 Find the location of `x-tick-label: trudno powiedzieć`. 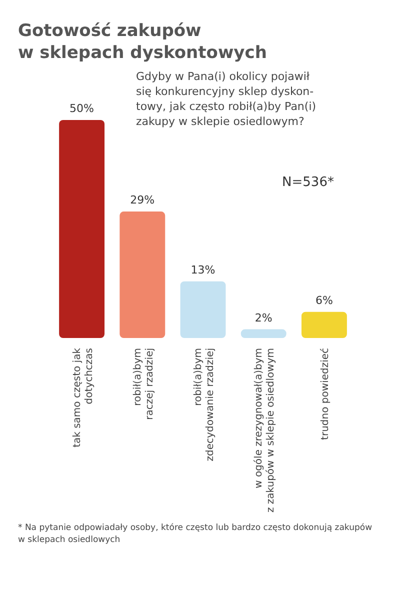

x-tick-label: trudno powiedzieć is located at coordinates (326, 394).